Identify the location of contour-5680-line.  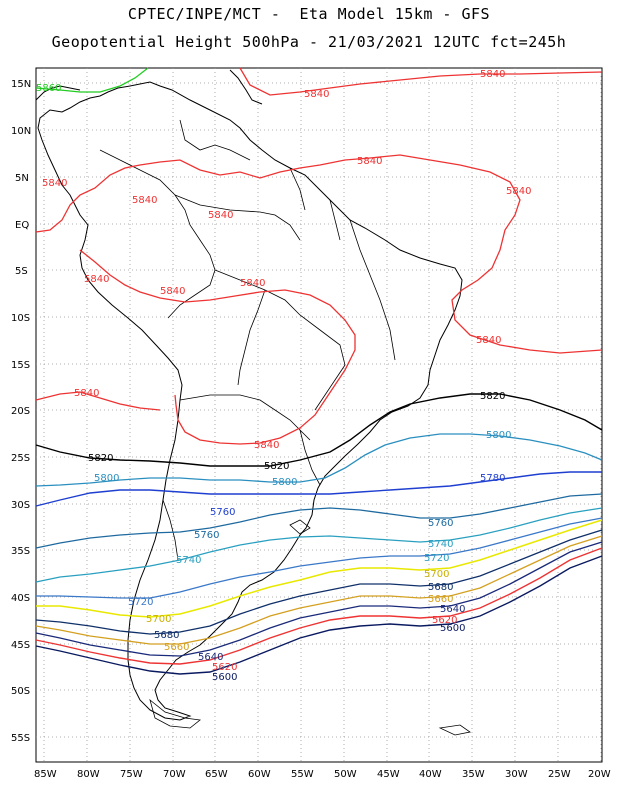
(319, 582).